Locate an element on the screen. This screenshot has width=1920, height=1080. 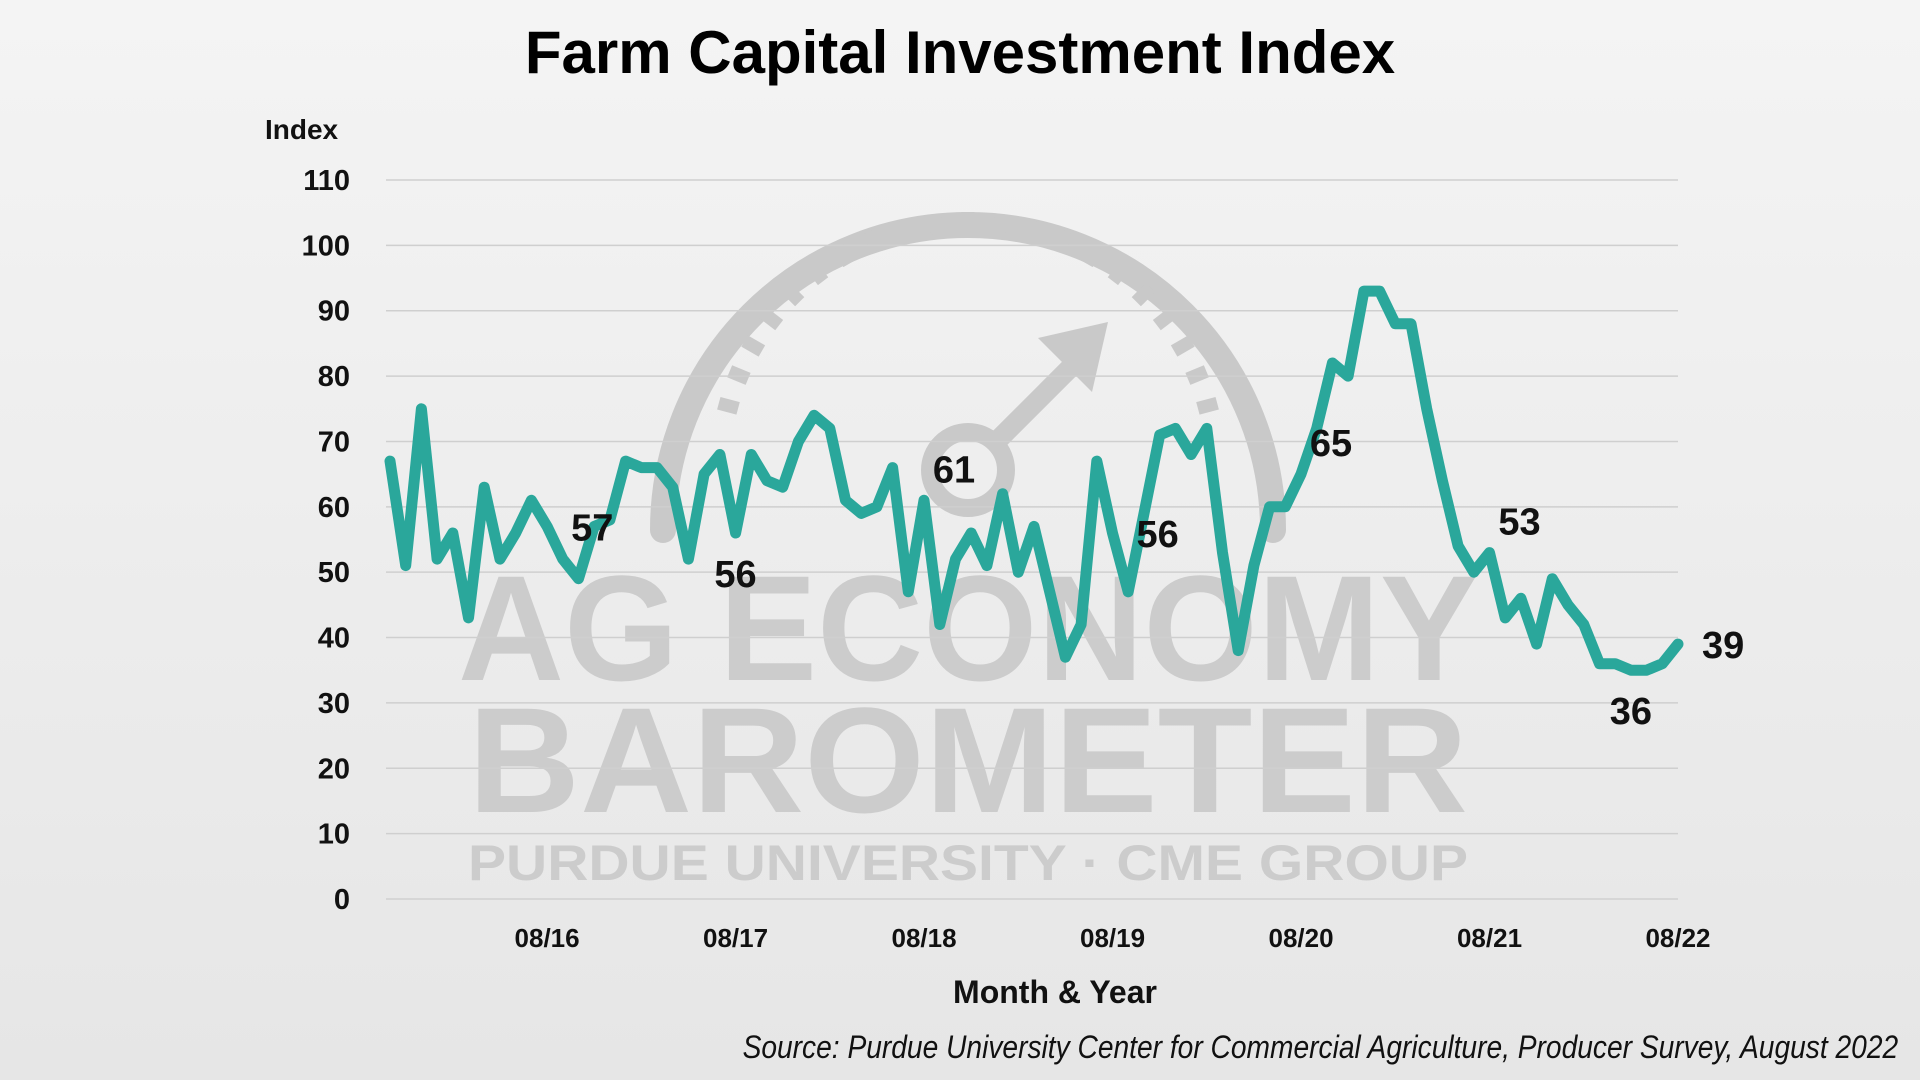
x-tick-label: 08/16 is located at coordinates (547, 938).